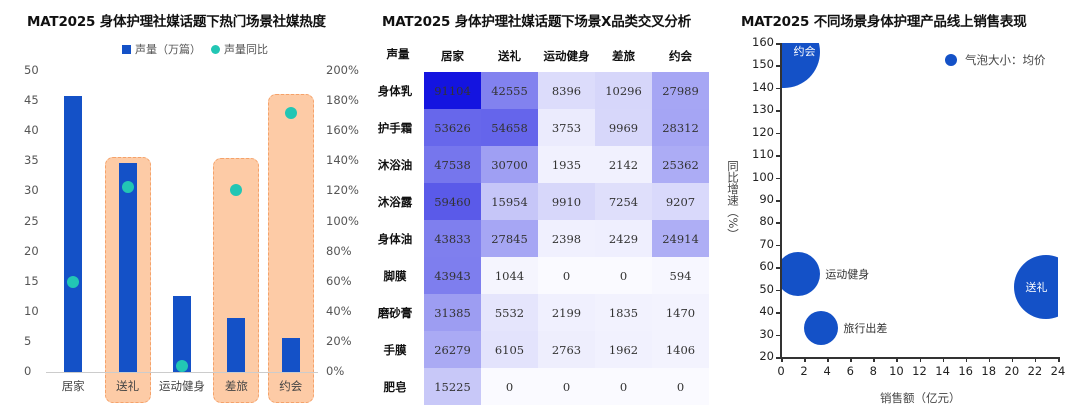 The height and width of the screenshot is (412, 1080). I want to click on heatmap-cell: 1835, so click(623, 312).